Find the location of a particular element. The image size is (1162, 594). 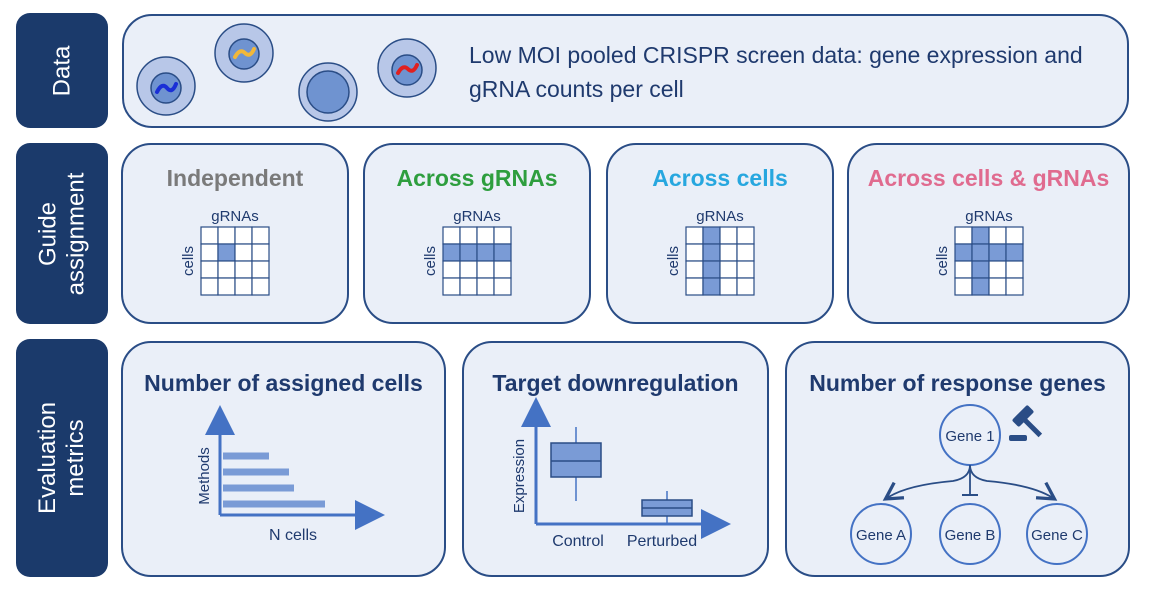

guide-panel-3: Across cells & gRNAs gRNAs cells is located at coordinates (988, 233).